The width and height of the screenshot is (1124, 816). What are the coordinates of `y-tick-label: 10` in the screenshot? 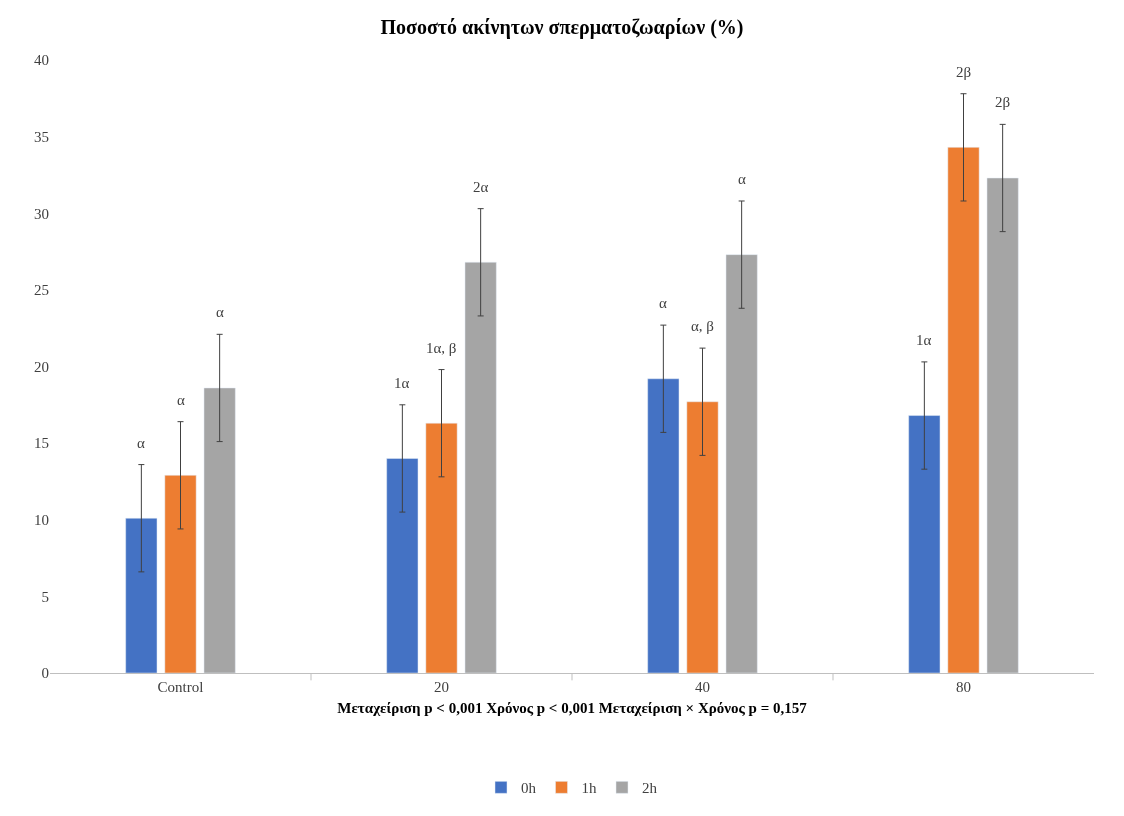 It's located at (41, 520).